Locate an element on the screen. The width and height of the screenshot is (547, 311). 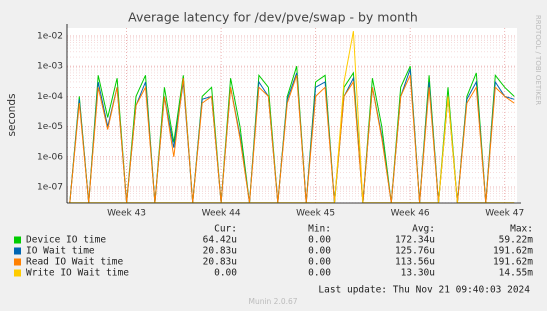
y-tick-label: 1e-06 is located at coordinates (50, 157).